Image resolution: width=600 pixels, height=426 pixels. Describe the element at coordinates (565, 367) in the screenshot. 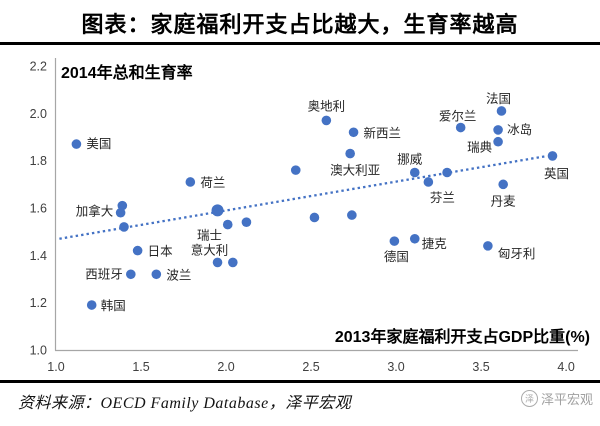

I see `x-tick-label: 4.0` at that location.